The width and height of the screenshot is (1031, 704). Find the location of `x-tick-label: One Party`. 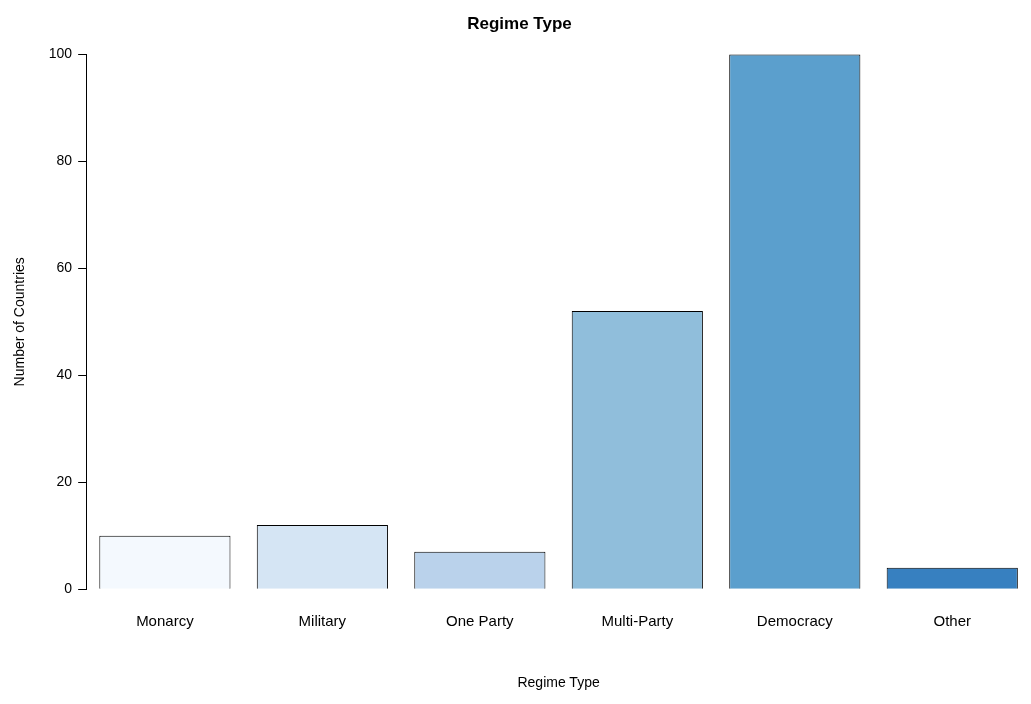

x-tick-label: One Party is located at coordinates (480, 621).